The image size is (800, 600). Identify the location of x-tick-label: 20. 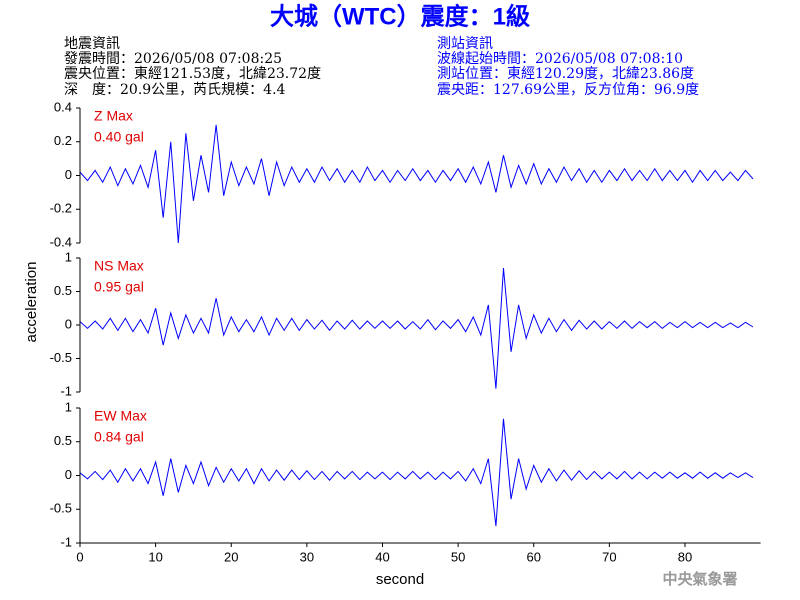
(231, 556).